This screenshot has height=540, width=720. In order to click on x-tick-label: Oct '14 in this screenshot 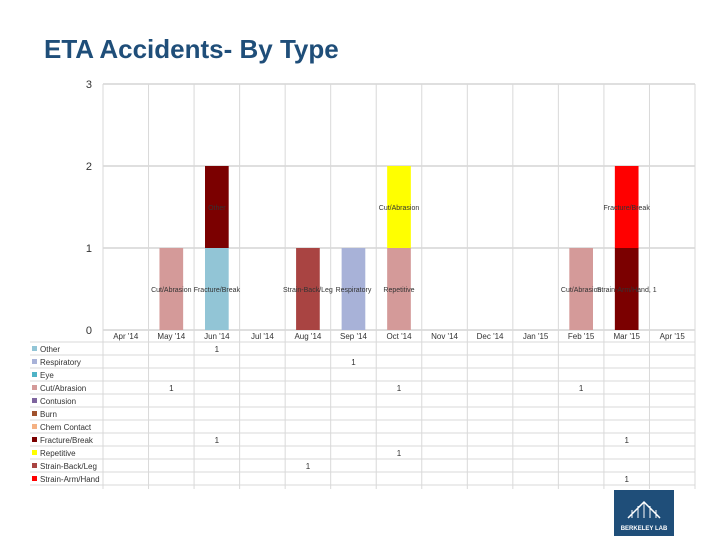, I will do `click(399, 336)`.